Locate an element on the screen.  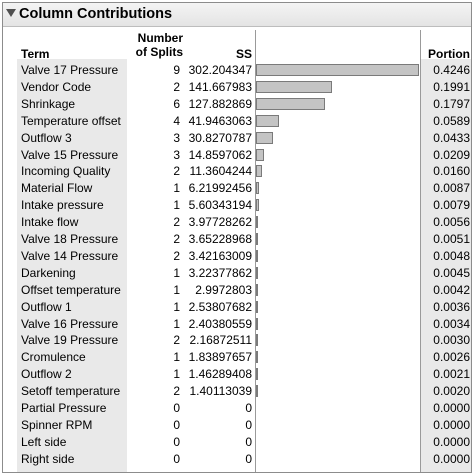
portion-cell: 0.0433 is located at coordinates (451, 137).